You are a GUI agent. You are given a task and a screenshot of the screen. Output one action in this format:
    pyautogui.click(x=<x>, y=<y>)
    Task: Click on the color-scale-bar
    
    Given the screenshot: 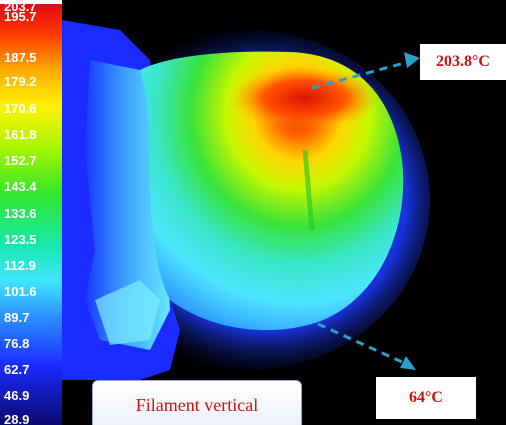 What is the action you would take?
    pyautogui.click(x=31, y=212)
    